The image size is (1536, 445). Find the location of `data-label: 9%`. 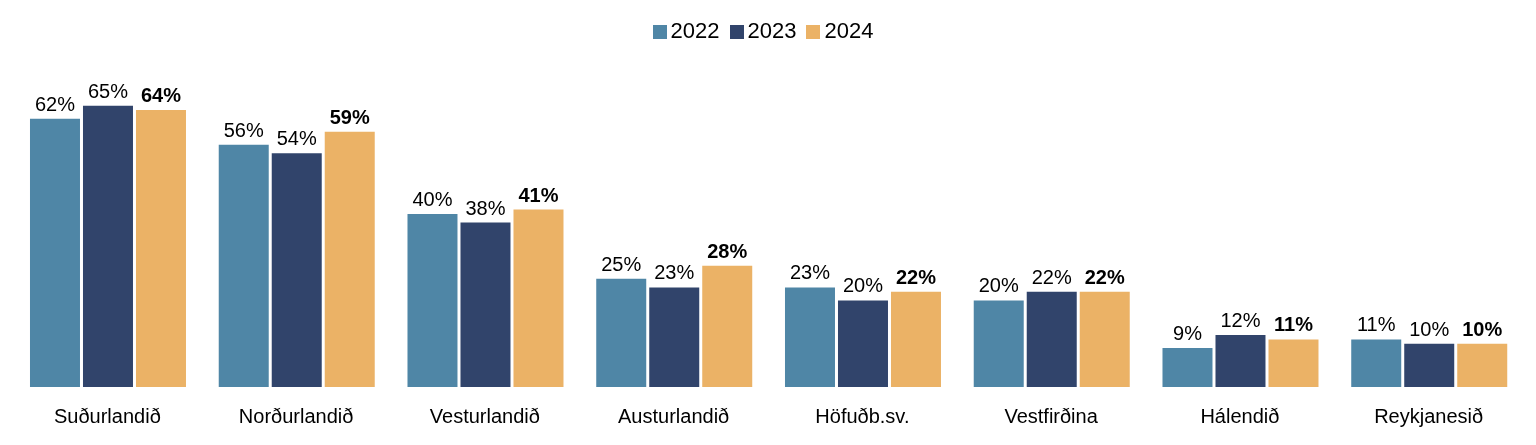

data-label: 9% is located at coordinates (1188, 333).